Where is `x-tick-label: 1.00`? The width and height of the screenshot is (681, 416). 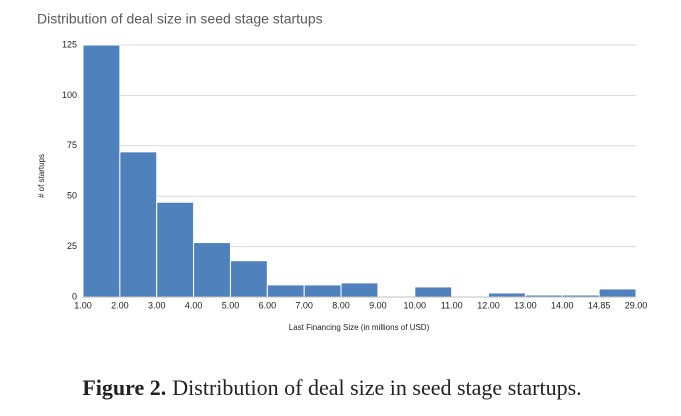 x-tick-label: 1.00 is located at coordinates (83, 305).